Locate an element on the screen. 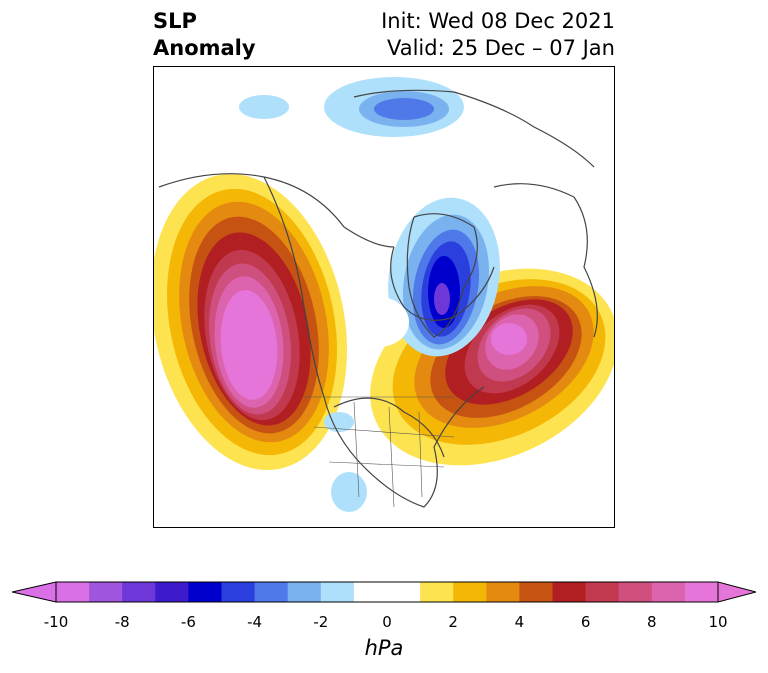  gulf-low-patch is located at coordinates (349, 492).